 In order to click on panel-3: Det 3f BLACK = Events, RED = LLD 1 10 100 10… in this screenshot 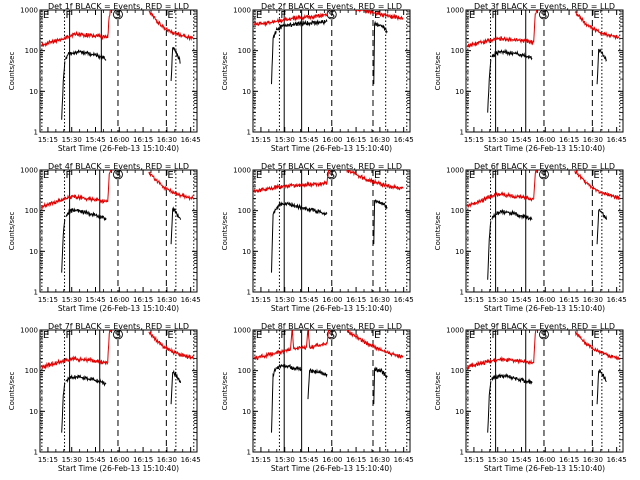, I will do `click(530, 77)`.